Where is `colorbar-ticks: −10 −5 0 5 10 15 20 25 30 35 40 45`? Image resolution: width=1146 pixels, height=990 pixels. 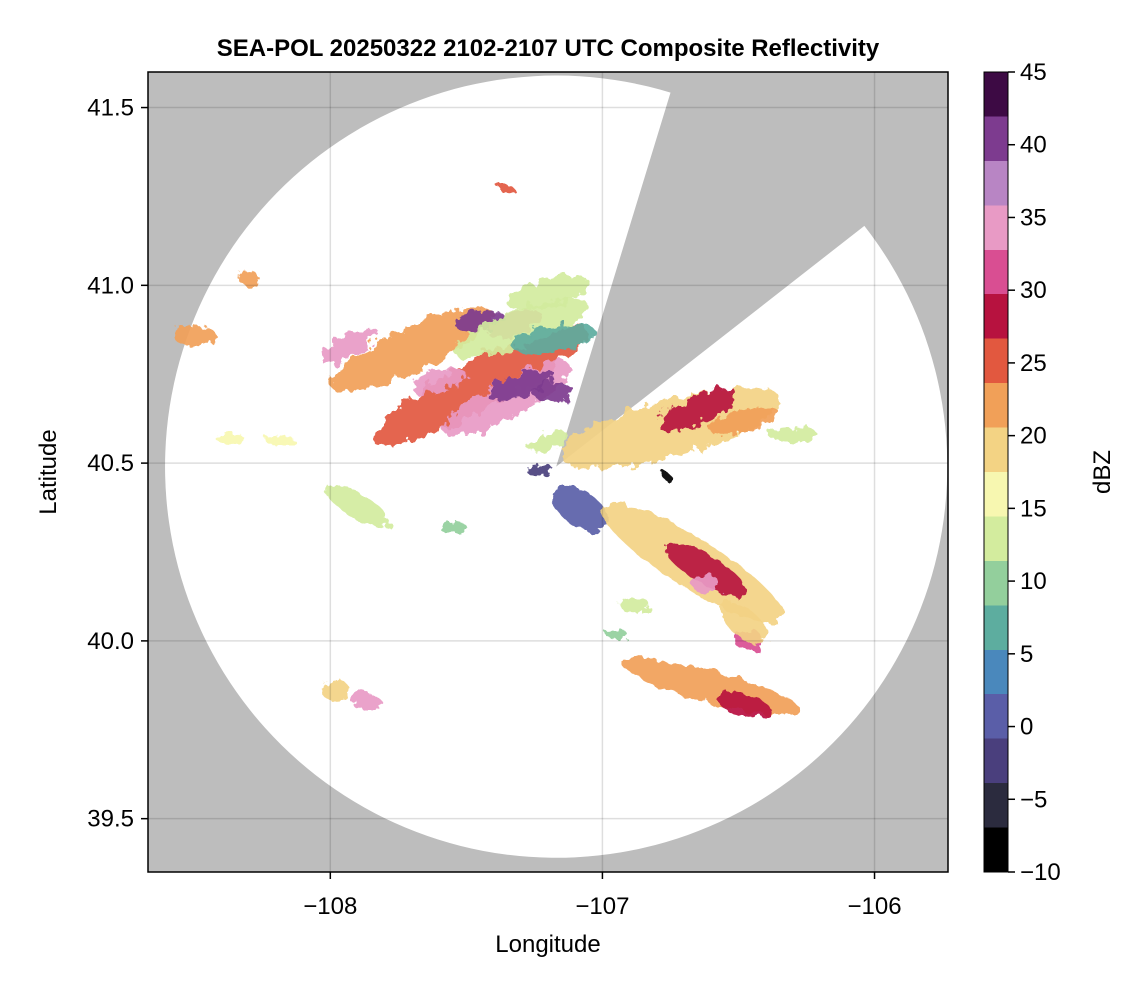
colorbar-ticks: −10 −5 0 5 10 15 20 25 30 35 40 45 is located at coordinates (1034, 472).